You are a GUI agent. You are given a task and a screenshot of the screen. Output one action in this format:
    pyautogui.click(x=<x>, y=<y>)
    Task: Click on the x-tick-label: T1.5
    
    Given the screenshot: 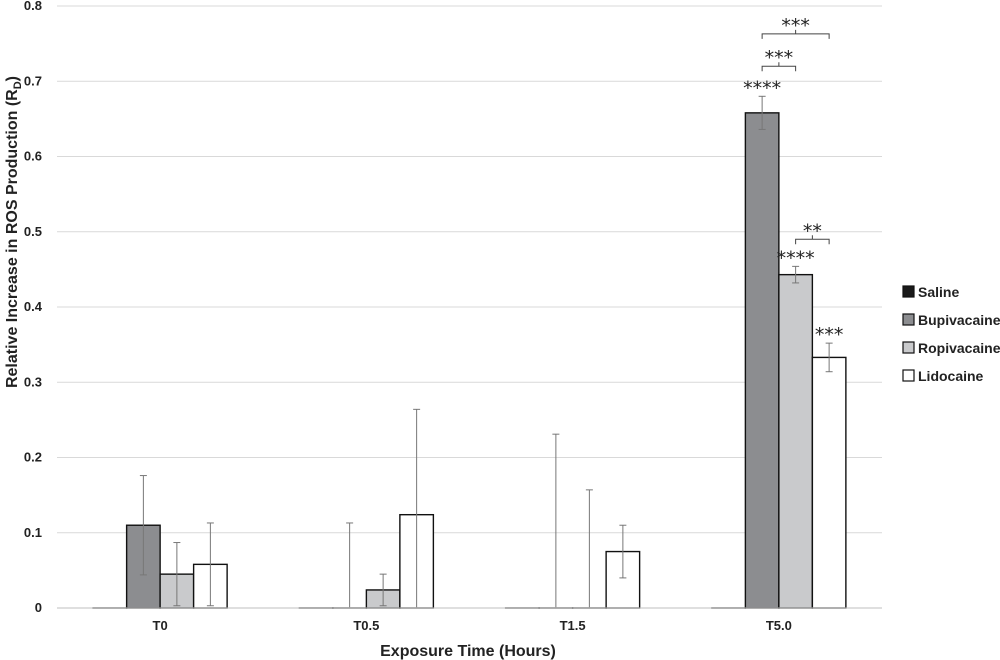 What is the action you would take?
    pyautogui.click(x=573, y=625)
    